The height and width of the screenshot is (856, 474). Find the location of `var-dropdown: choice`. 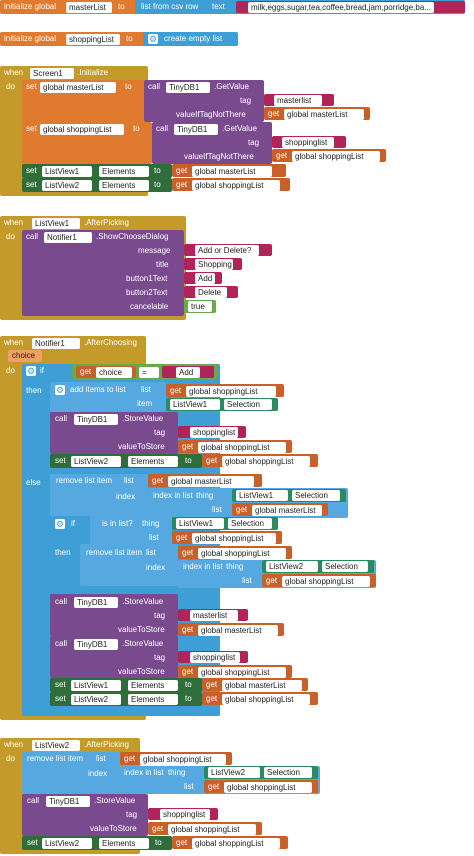

var-dropdown: choice is located at coordinates (114, 372).